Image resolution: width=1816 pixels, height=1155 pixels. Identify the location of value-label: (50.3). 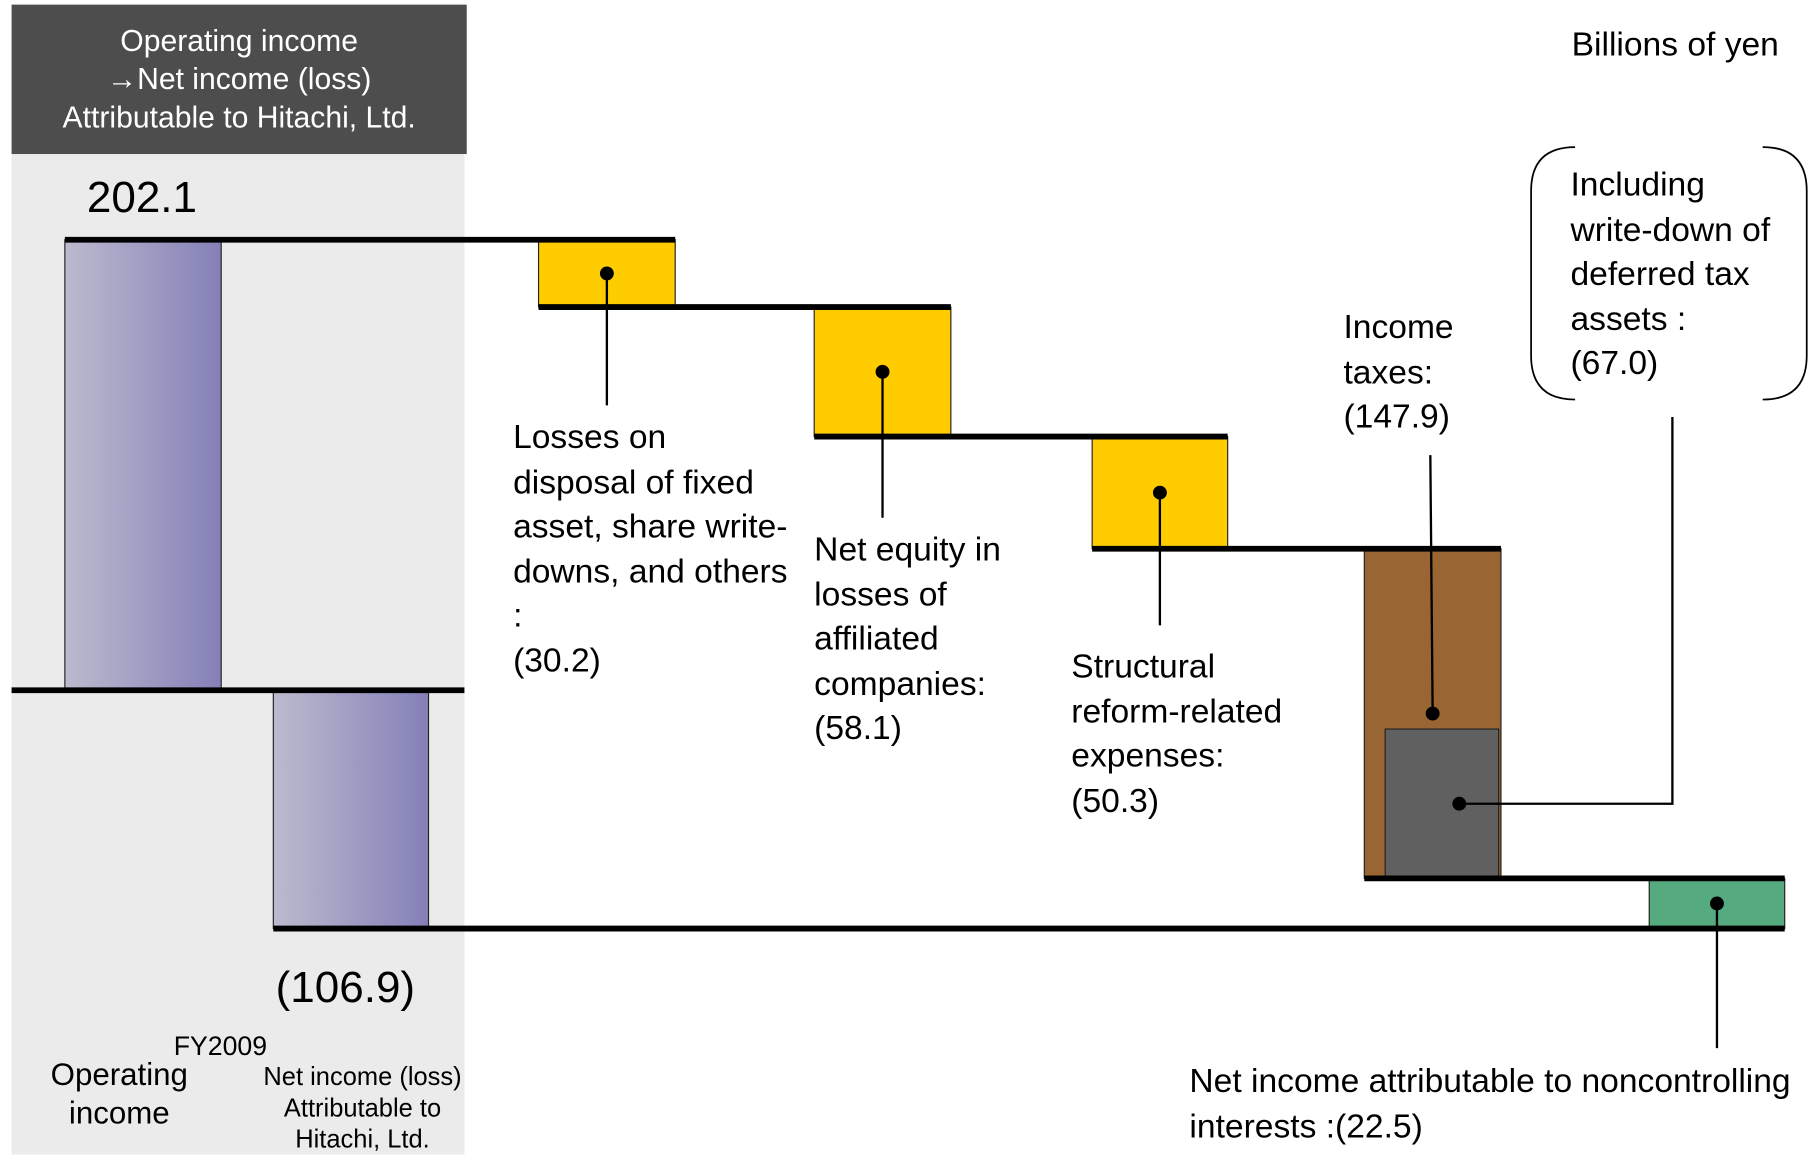
(1115, 801).